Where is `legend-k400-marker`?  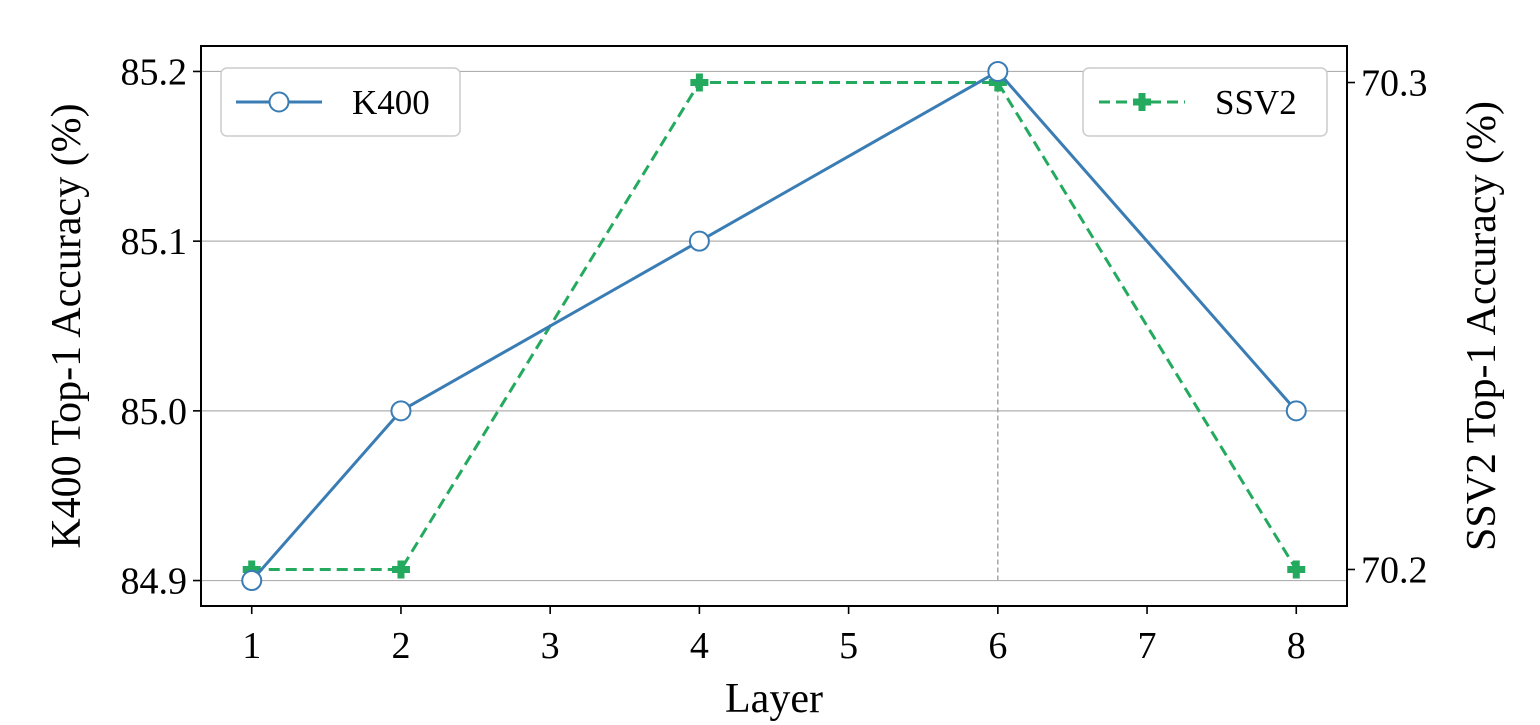 legend-k400-marker is located at coordinates (279, 102).